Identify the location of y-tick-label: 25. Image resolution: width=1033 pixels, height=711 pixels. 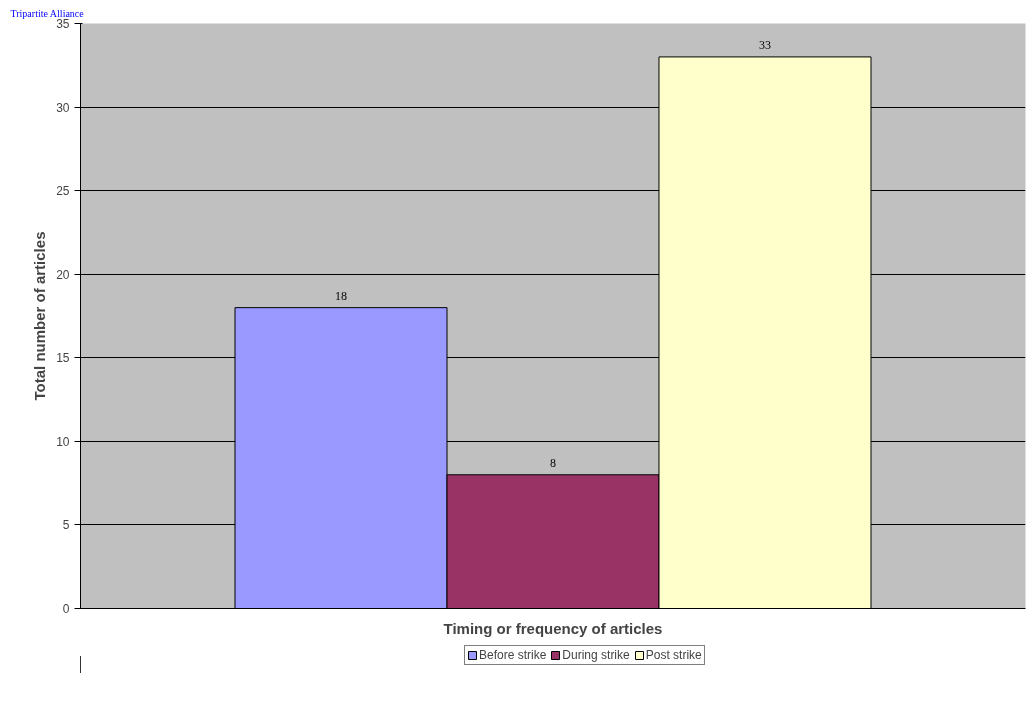
(63, 191).